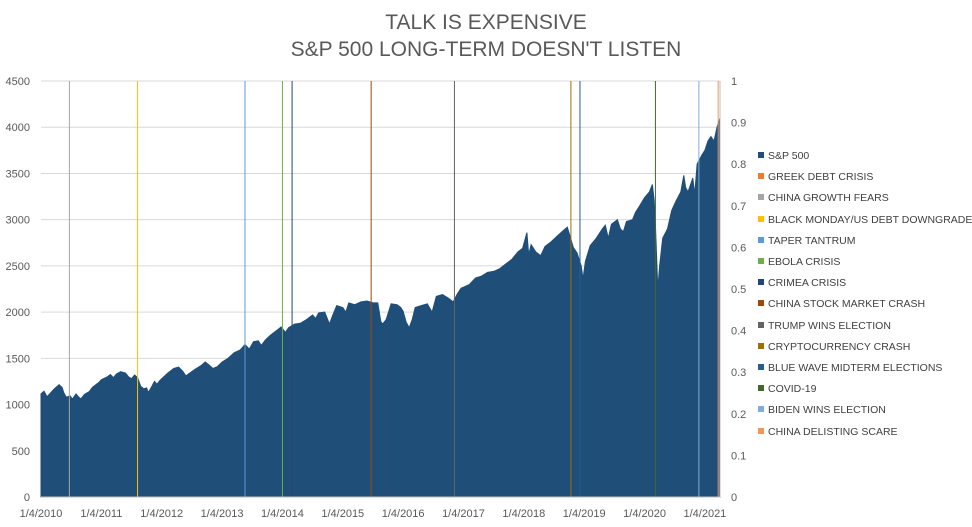  What do you see at coordinates (41, 514) in the screenshot?
I see `x-tick-label: 1/4/2010` at bounding box center [41, 514].